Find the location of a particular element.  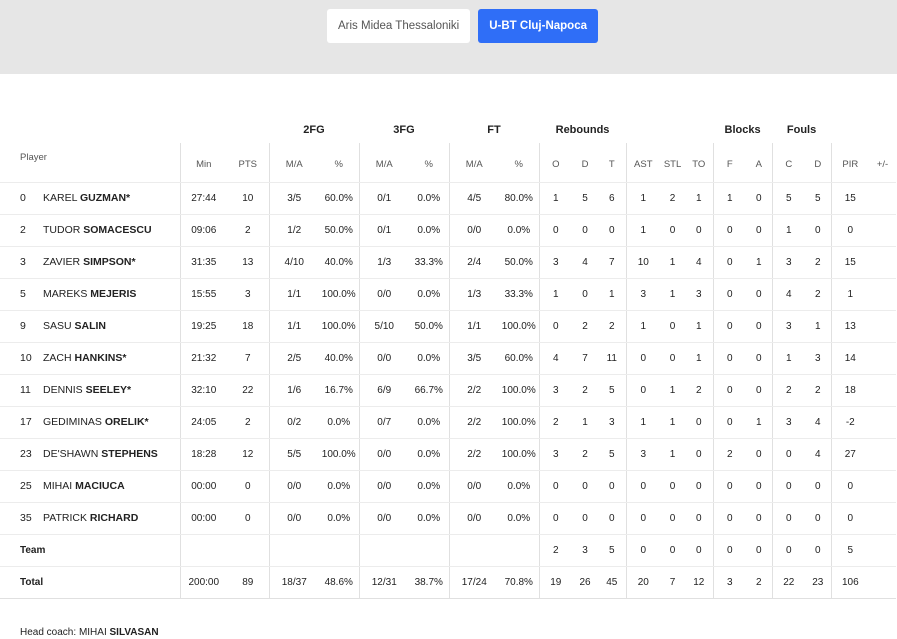

stat-fg3p: 0.0% is located at coordinates (429, 422).